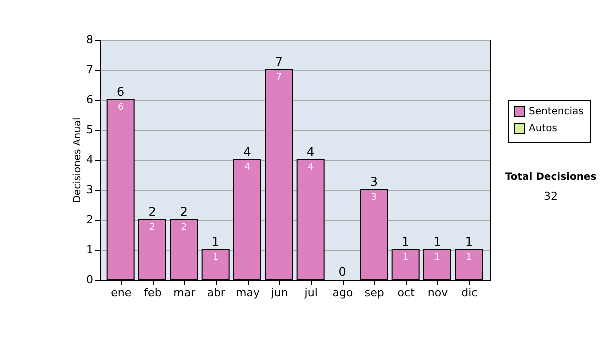 The height and width of the screenshot is (340, 600). Describe the element at coordinates (90, 160) in the screenshot. I see `y-tick-label: 4` at that location.